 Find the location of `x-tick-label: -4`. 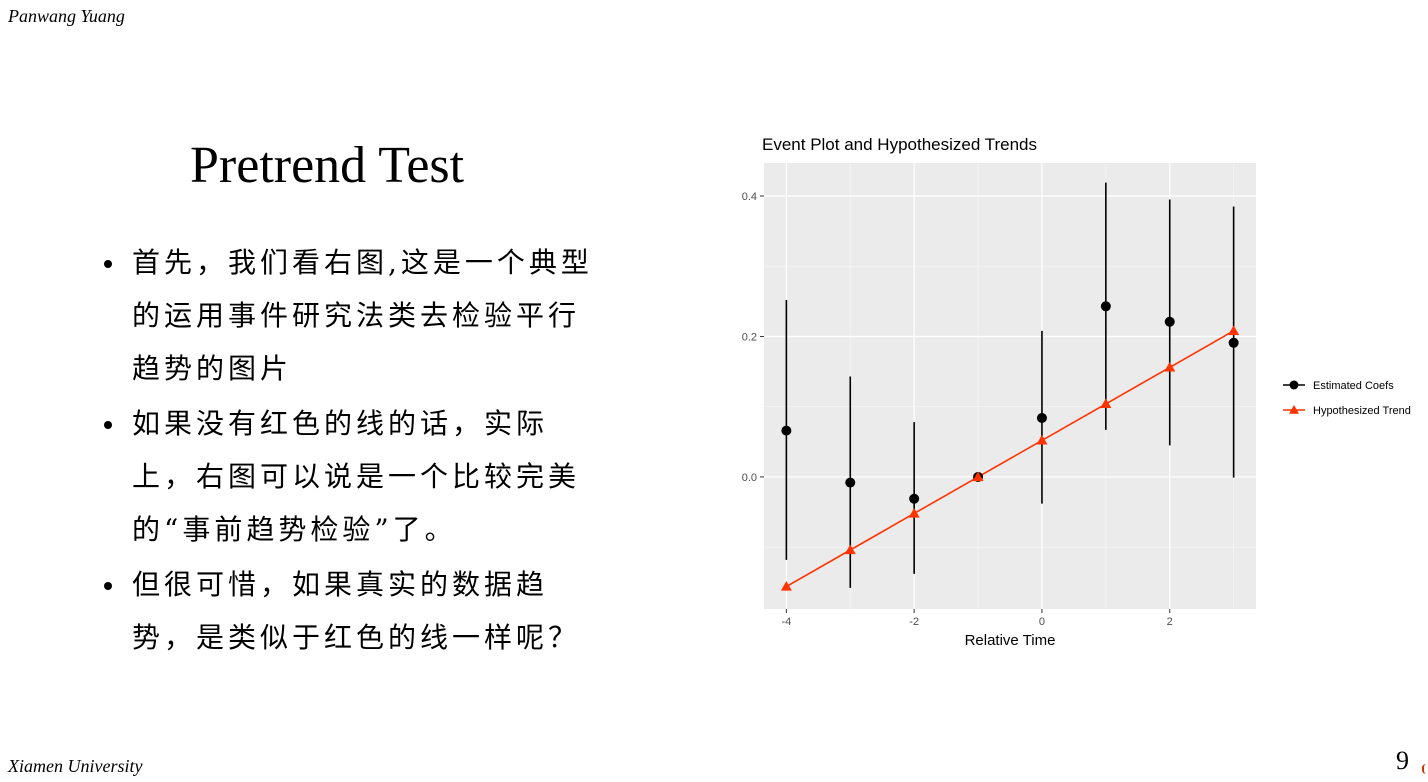

x-tick-label: -4 is located at coordinates (786, 622).